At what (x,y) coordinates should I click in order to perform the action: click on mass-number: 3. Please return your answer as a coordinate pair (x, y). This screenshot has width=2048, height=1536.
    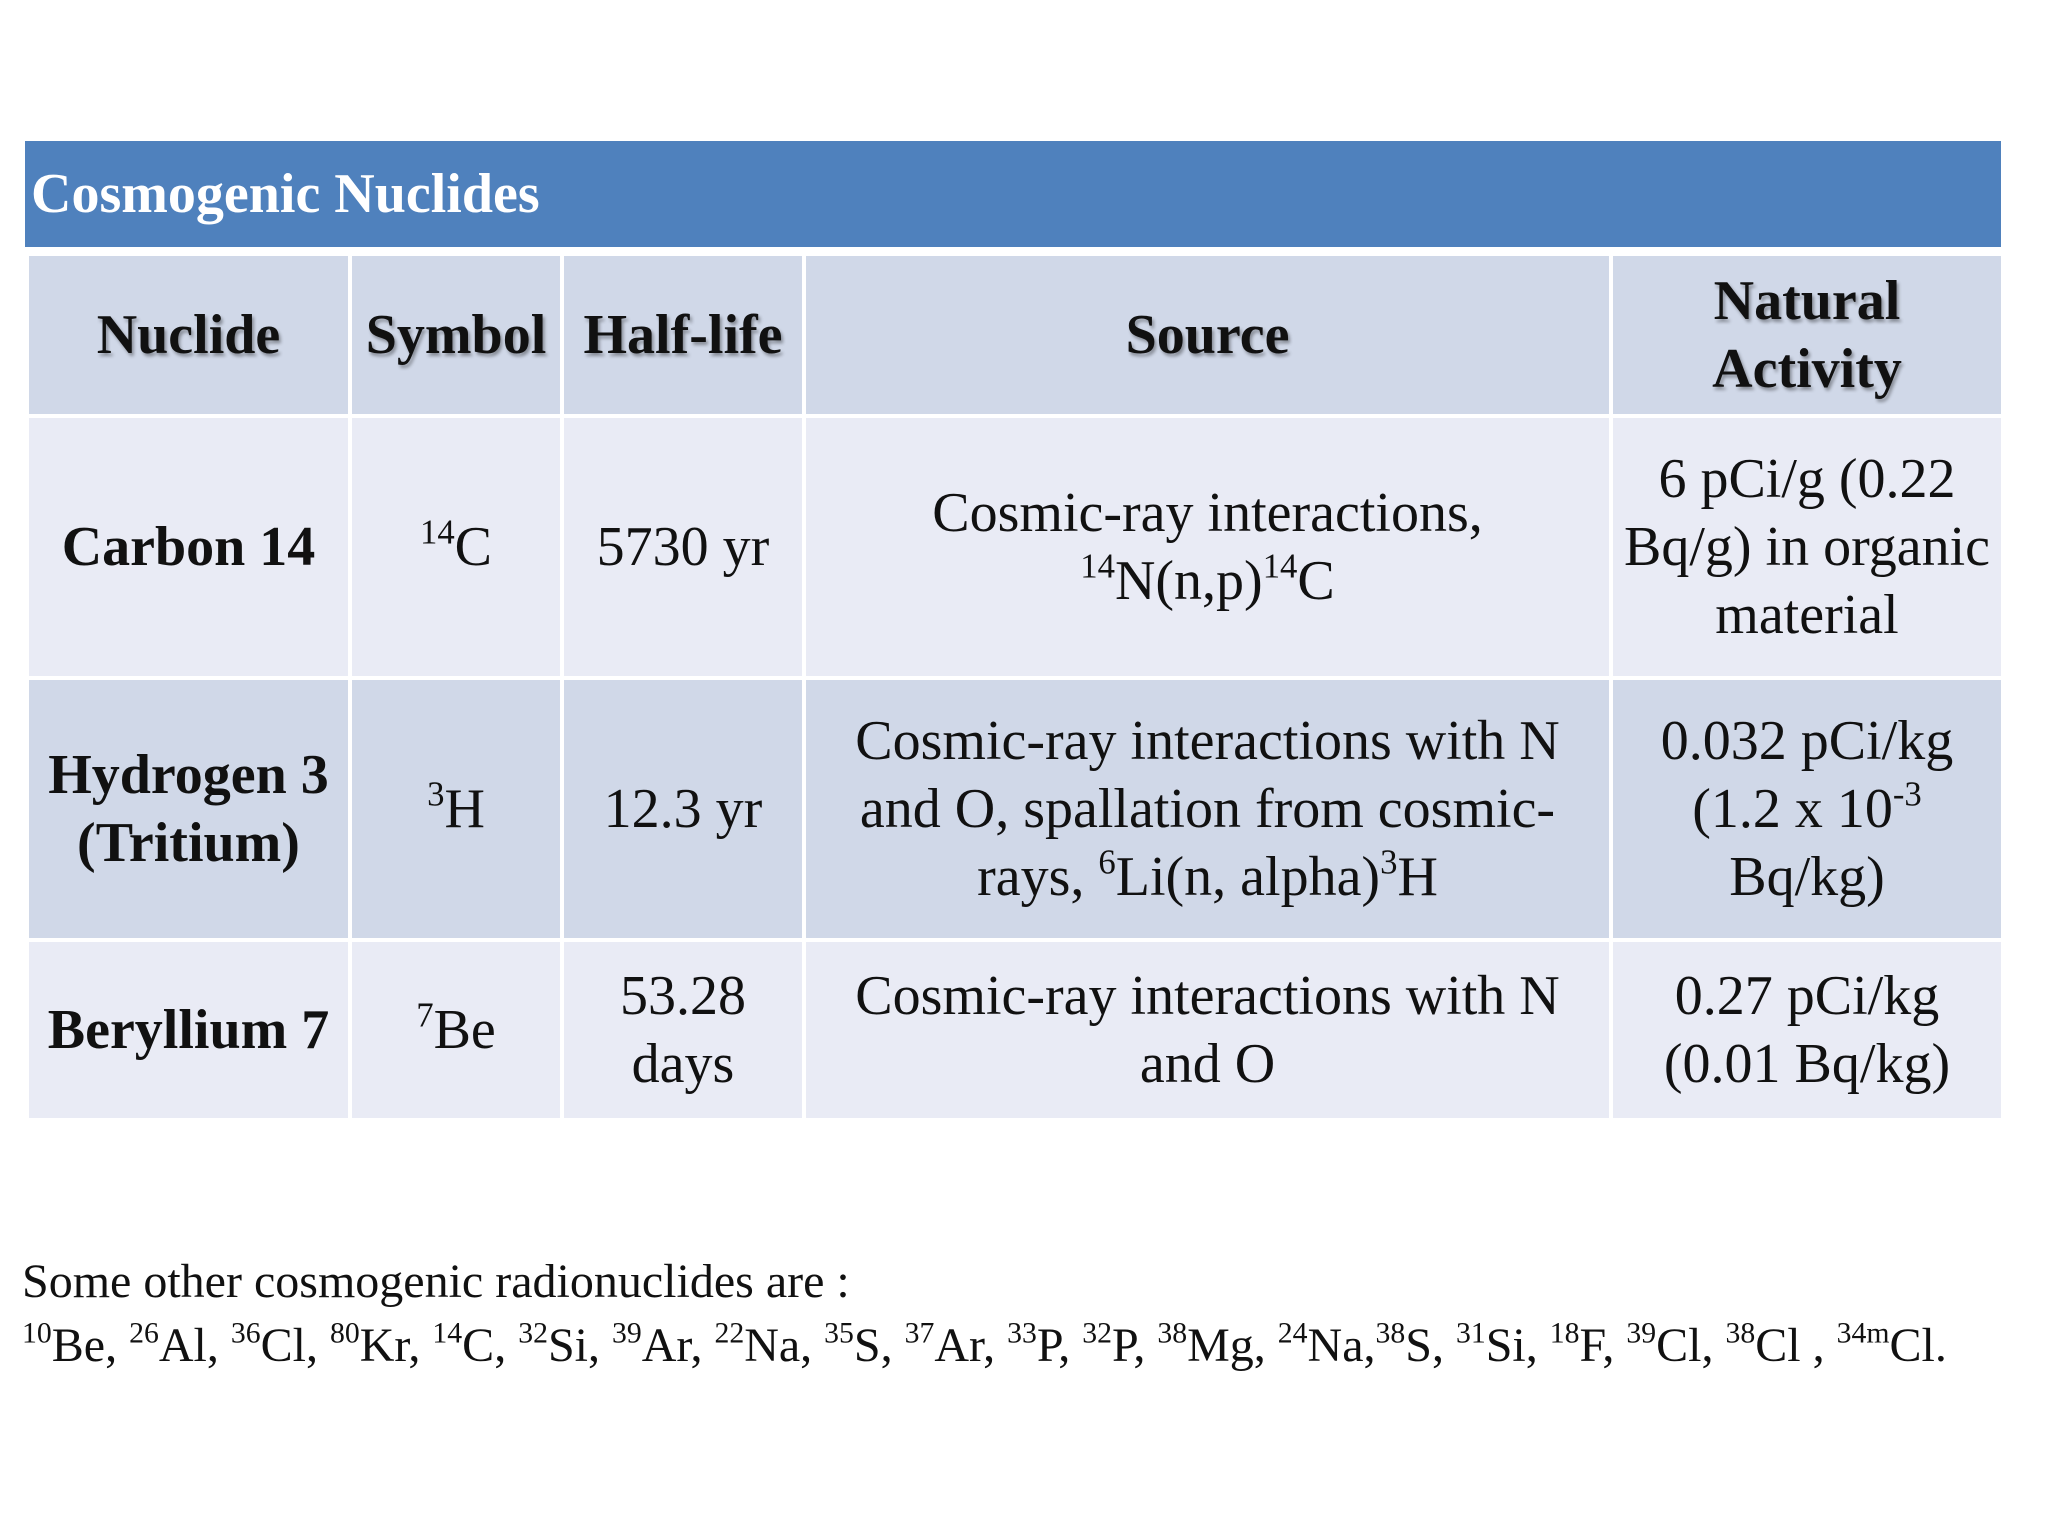
    Looking at the image, I should click on (436, 794).